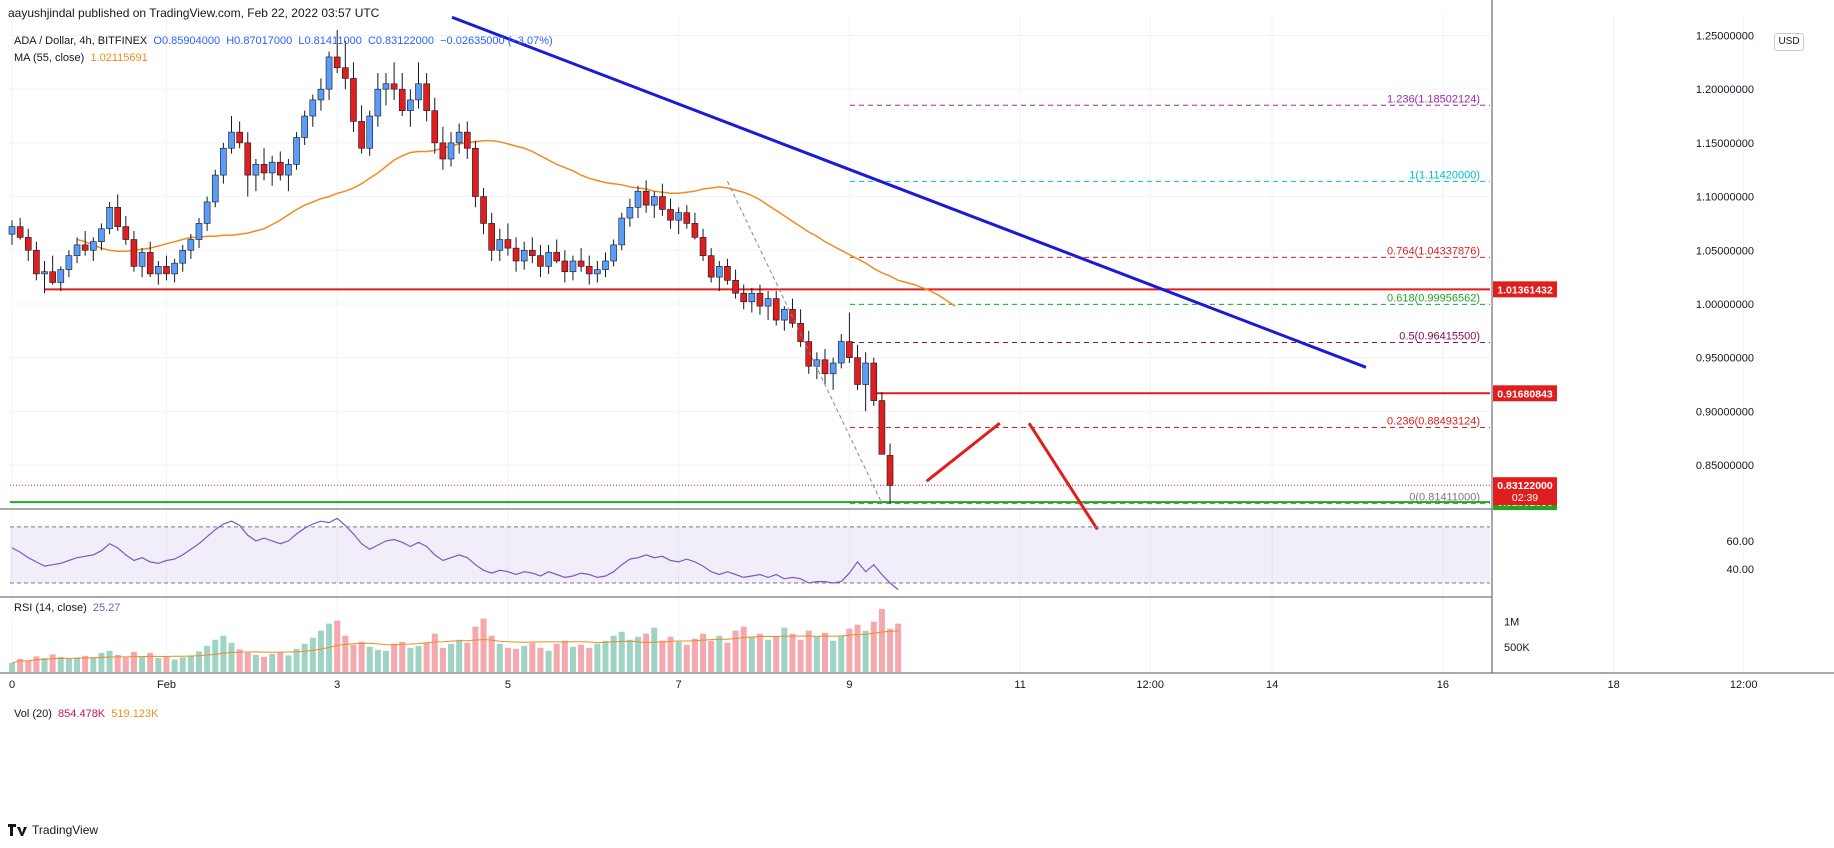  What do you see at coordinates (67, 608) in the screenshot?
I see `rsi-legend: RSI (14, close) 25.27` at bounding box center [67, 608].